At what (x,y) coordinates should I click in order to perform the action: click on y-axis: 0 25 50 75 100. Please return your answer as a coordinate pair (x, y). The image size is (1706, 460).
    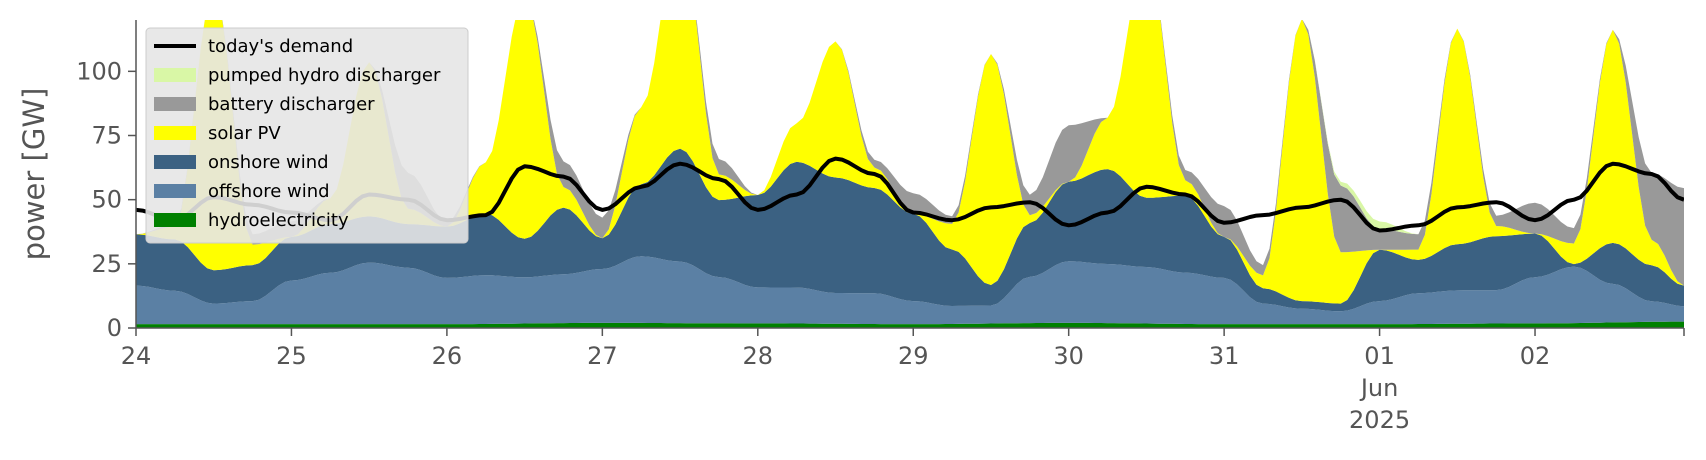
    Looking at the image, I should click on (106, 181).